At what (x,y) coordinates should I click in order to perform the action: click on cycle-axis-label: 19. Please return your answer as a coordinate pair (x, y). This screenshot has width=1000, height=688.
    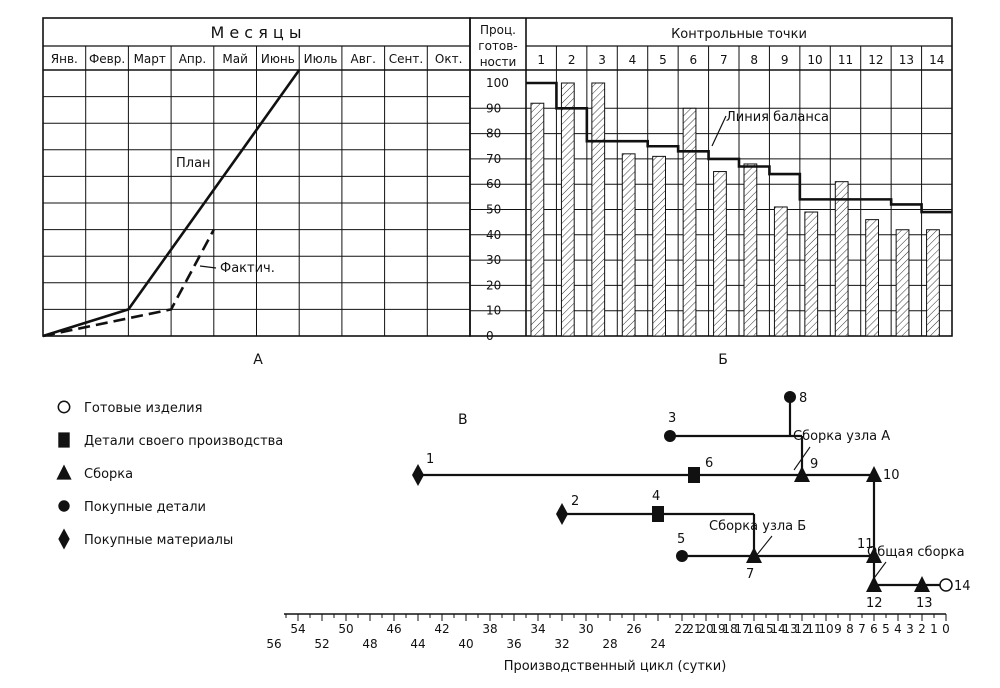
    Looking at the image, I should click on (717, 629).